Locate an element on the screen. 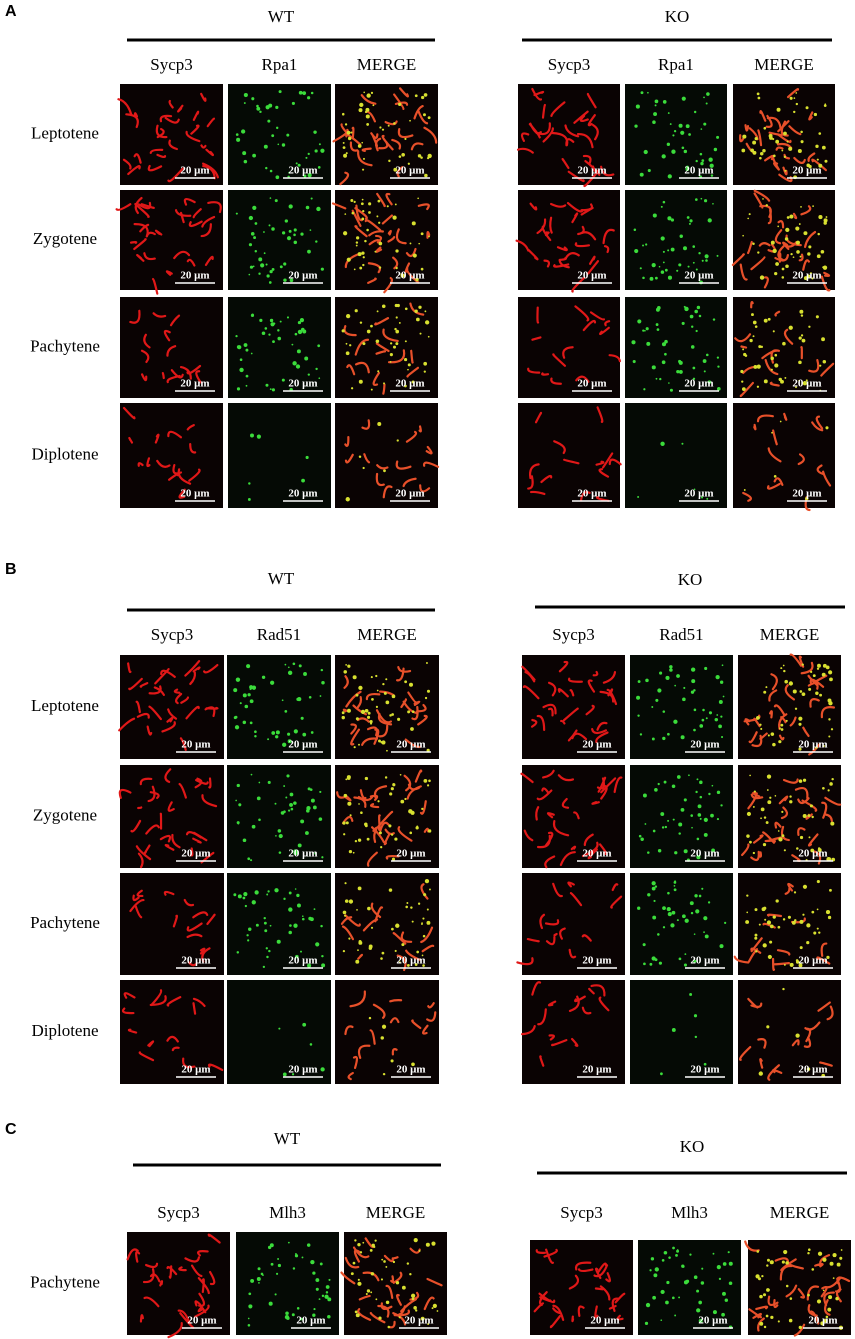  row-label: Pachytene is located at coordinates (65, 922).